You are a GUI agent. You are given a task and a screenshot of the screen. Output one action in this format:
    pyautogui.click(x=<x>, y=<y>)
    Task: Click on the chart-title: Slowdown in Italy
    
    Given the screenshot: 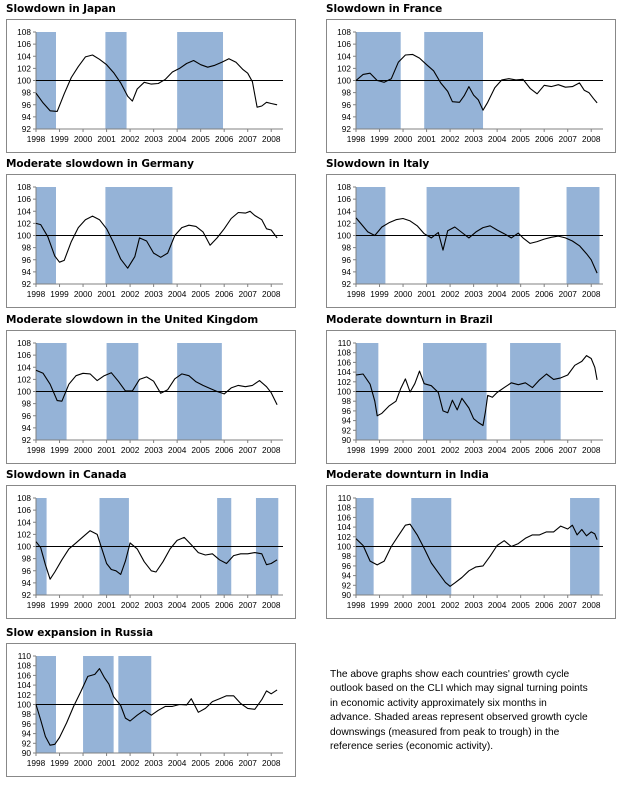 What is the action you would take?
    pyautogui.click(x=378, y=164)
    